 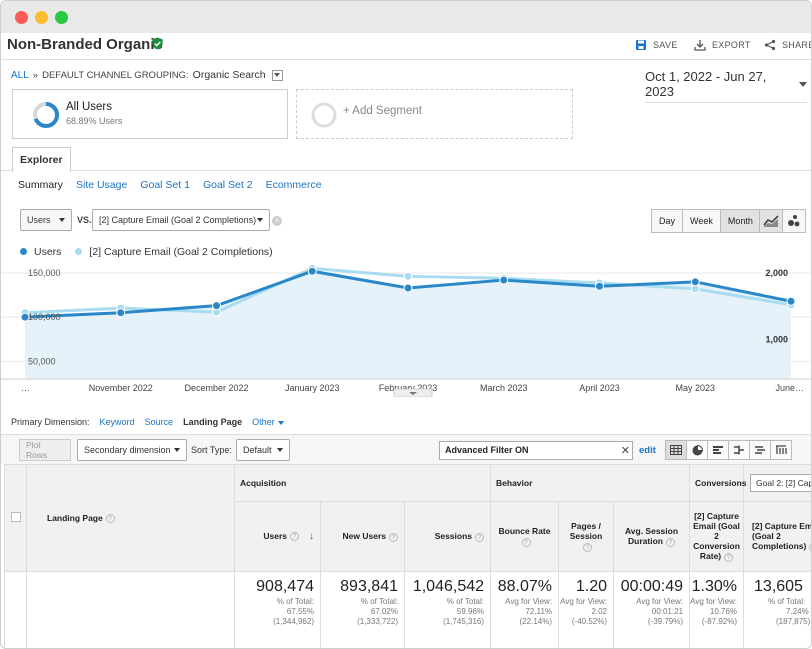 What do you see at coordinates (165, 185) in the screenshot?
I see `subtab-goal-set-1: Goal Set 1` at bounding box center [165, 185].